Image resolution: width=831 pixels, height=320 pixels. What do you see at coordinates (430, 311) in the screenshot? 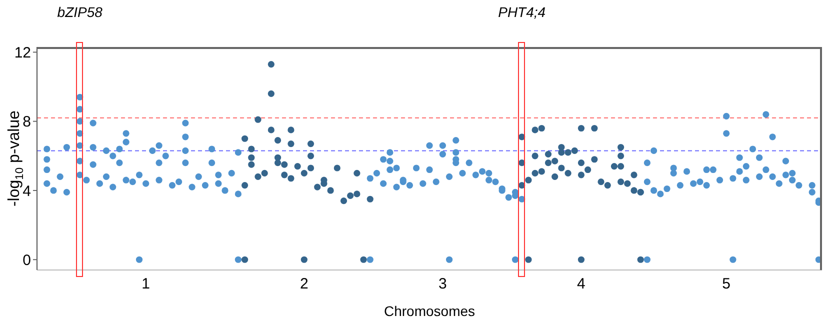
I see `x-axis-title: Chromosomes` at bounding box center [430, 311].